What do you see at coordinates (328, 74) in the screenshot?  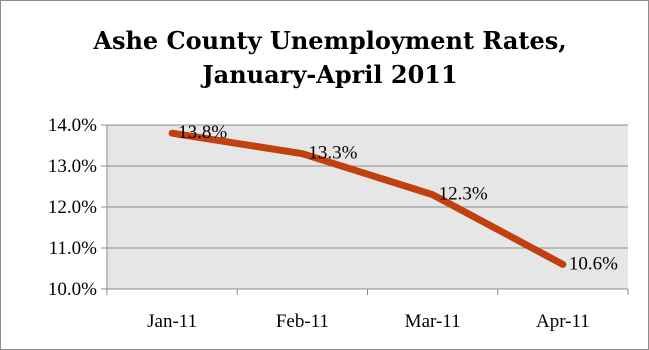 I see `chart-title-line-2: January-April 2011` at bounding box center [328, 74].